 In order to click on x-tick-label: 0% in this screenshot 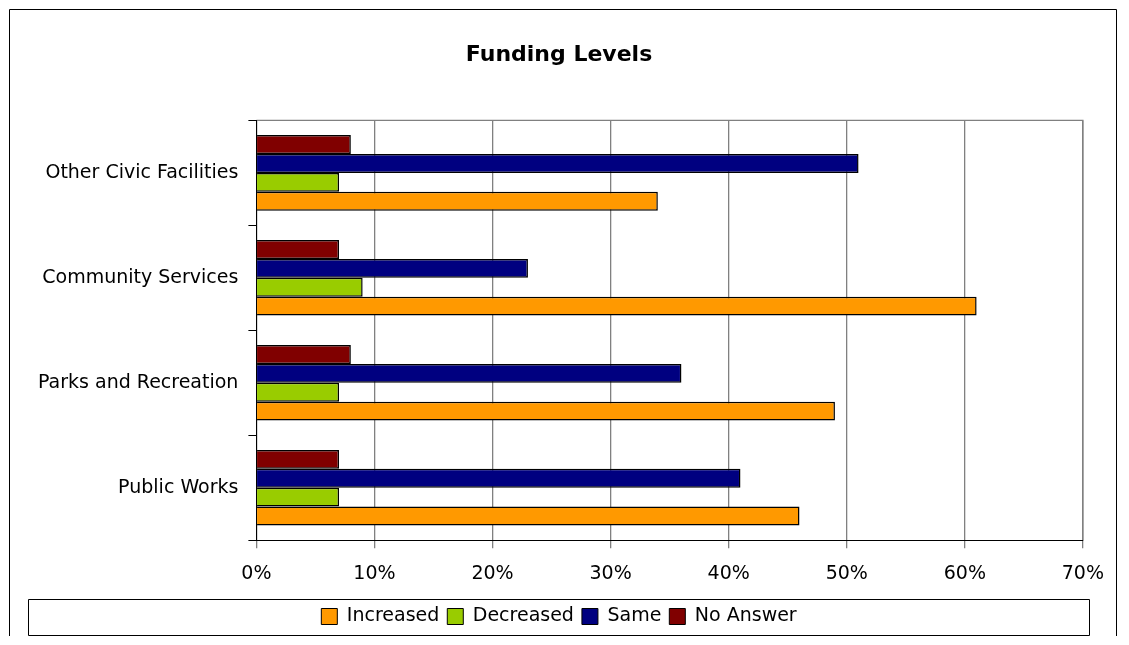, I will do `click(256, 571)`.